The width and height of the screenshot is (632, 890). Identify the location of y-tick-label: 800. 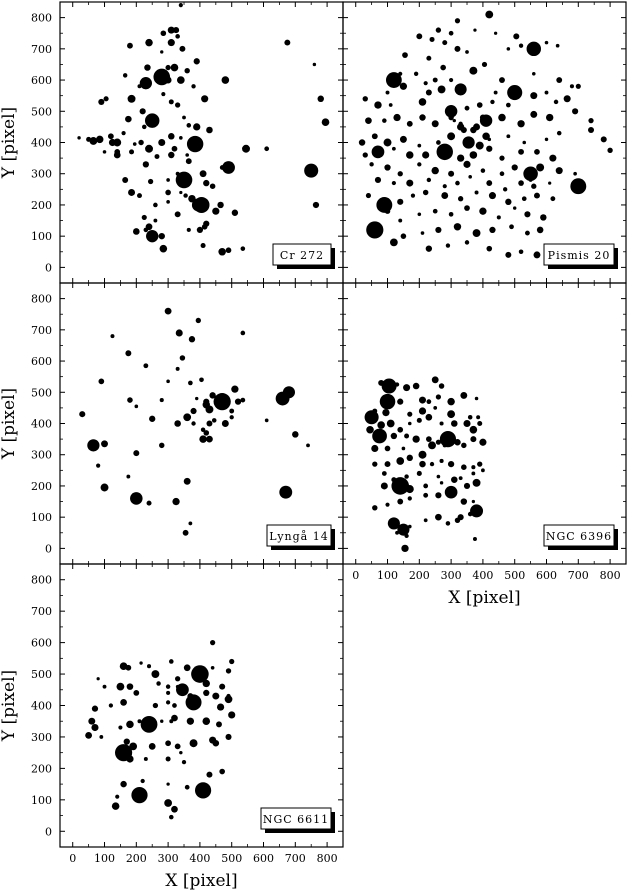
(41, 18).